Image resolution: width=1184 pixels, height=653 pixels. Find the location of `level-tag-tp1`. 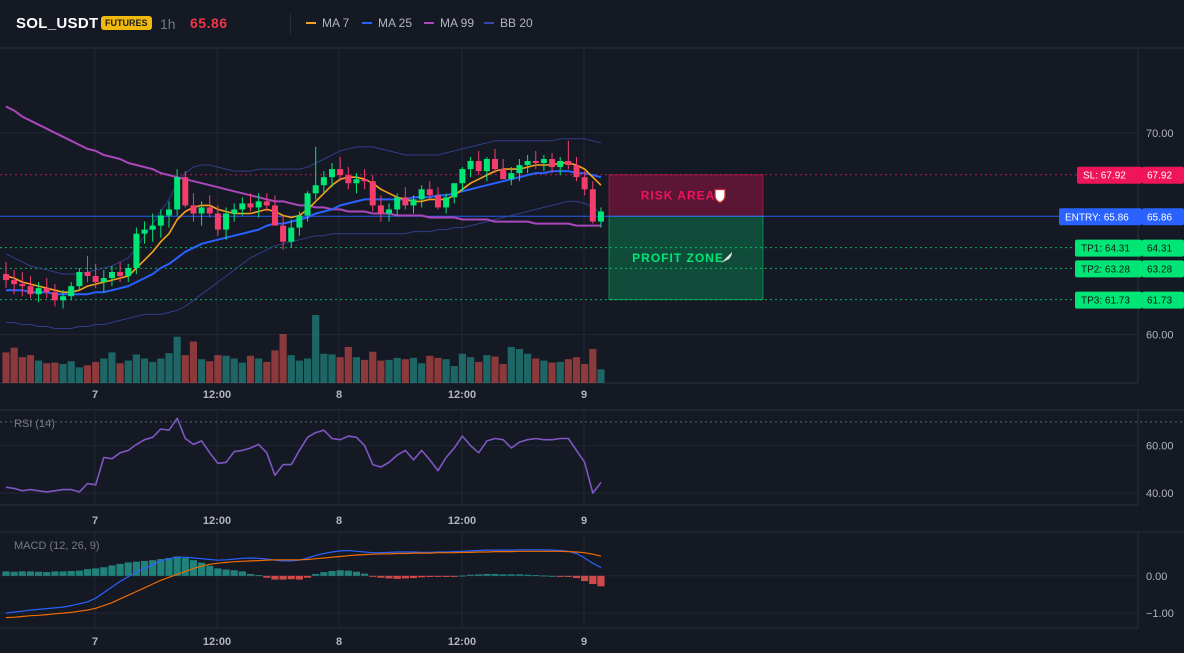

level-tag-tp1 is located at coordinates (1108, 248).